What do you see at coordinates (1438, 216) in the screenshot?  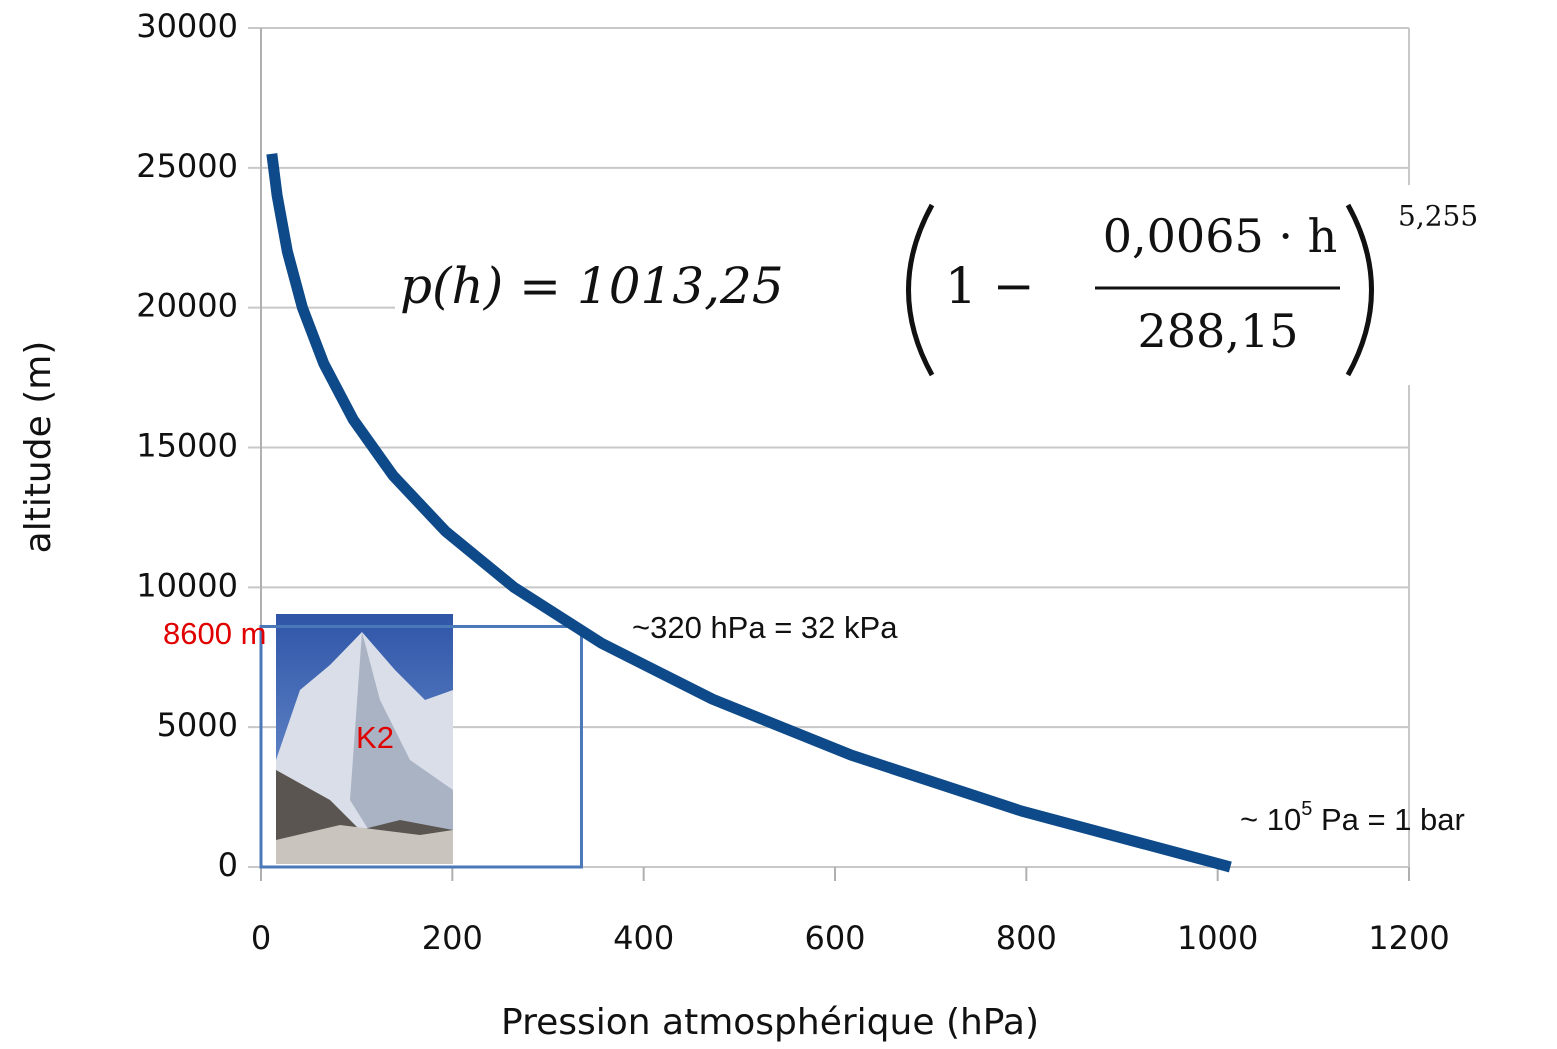 I see `formula-exponent: 5,255` at bounding box center [1438, 216].